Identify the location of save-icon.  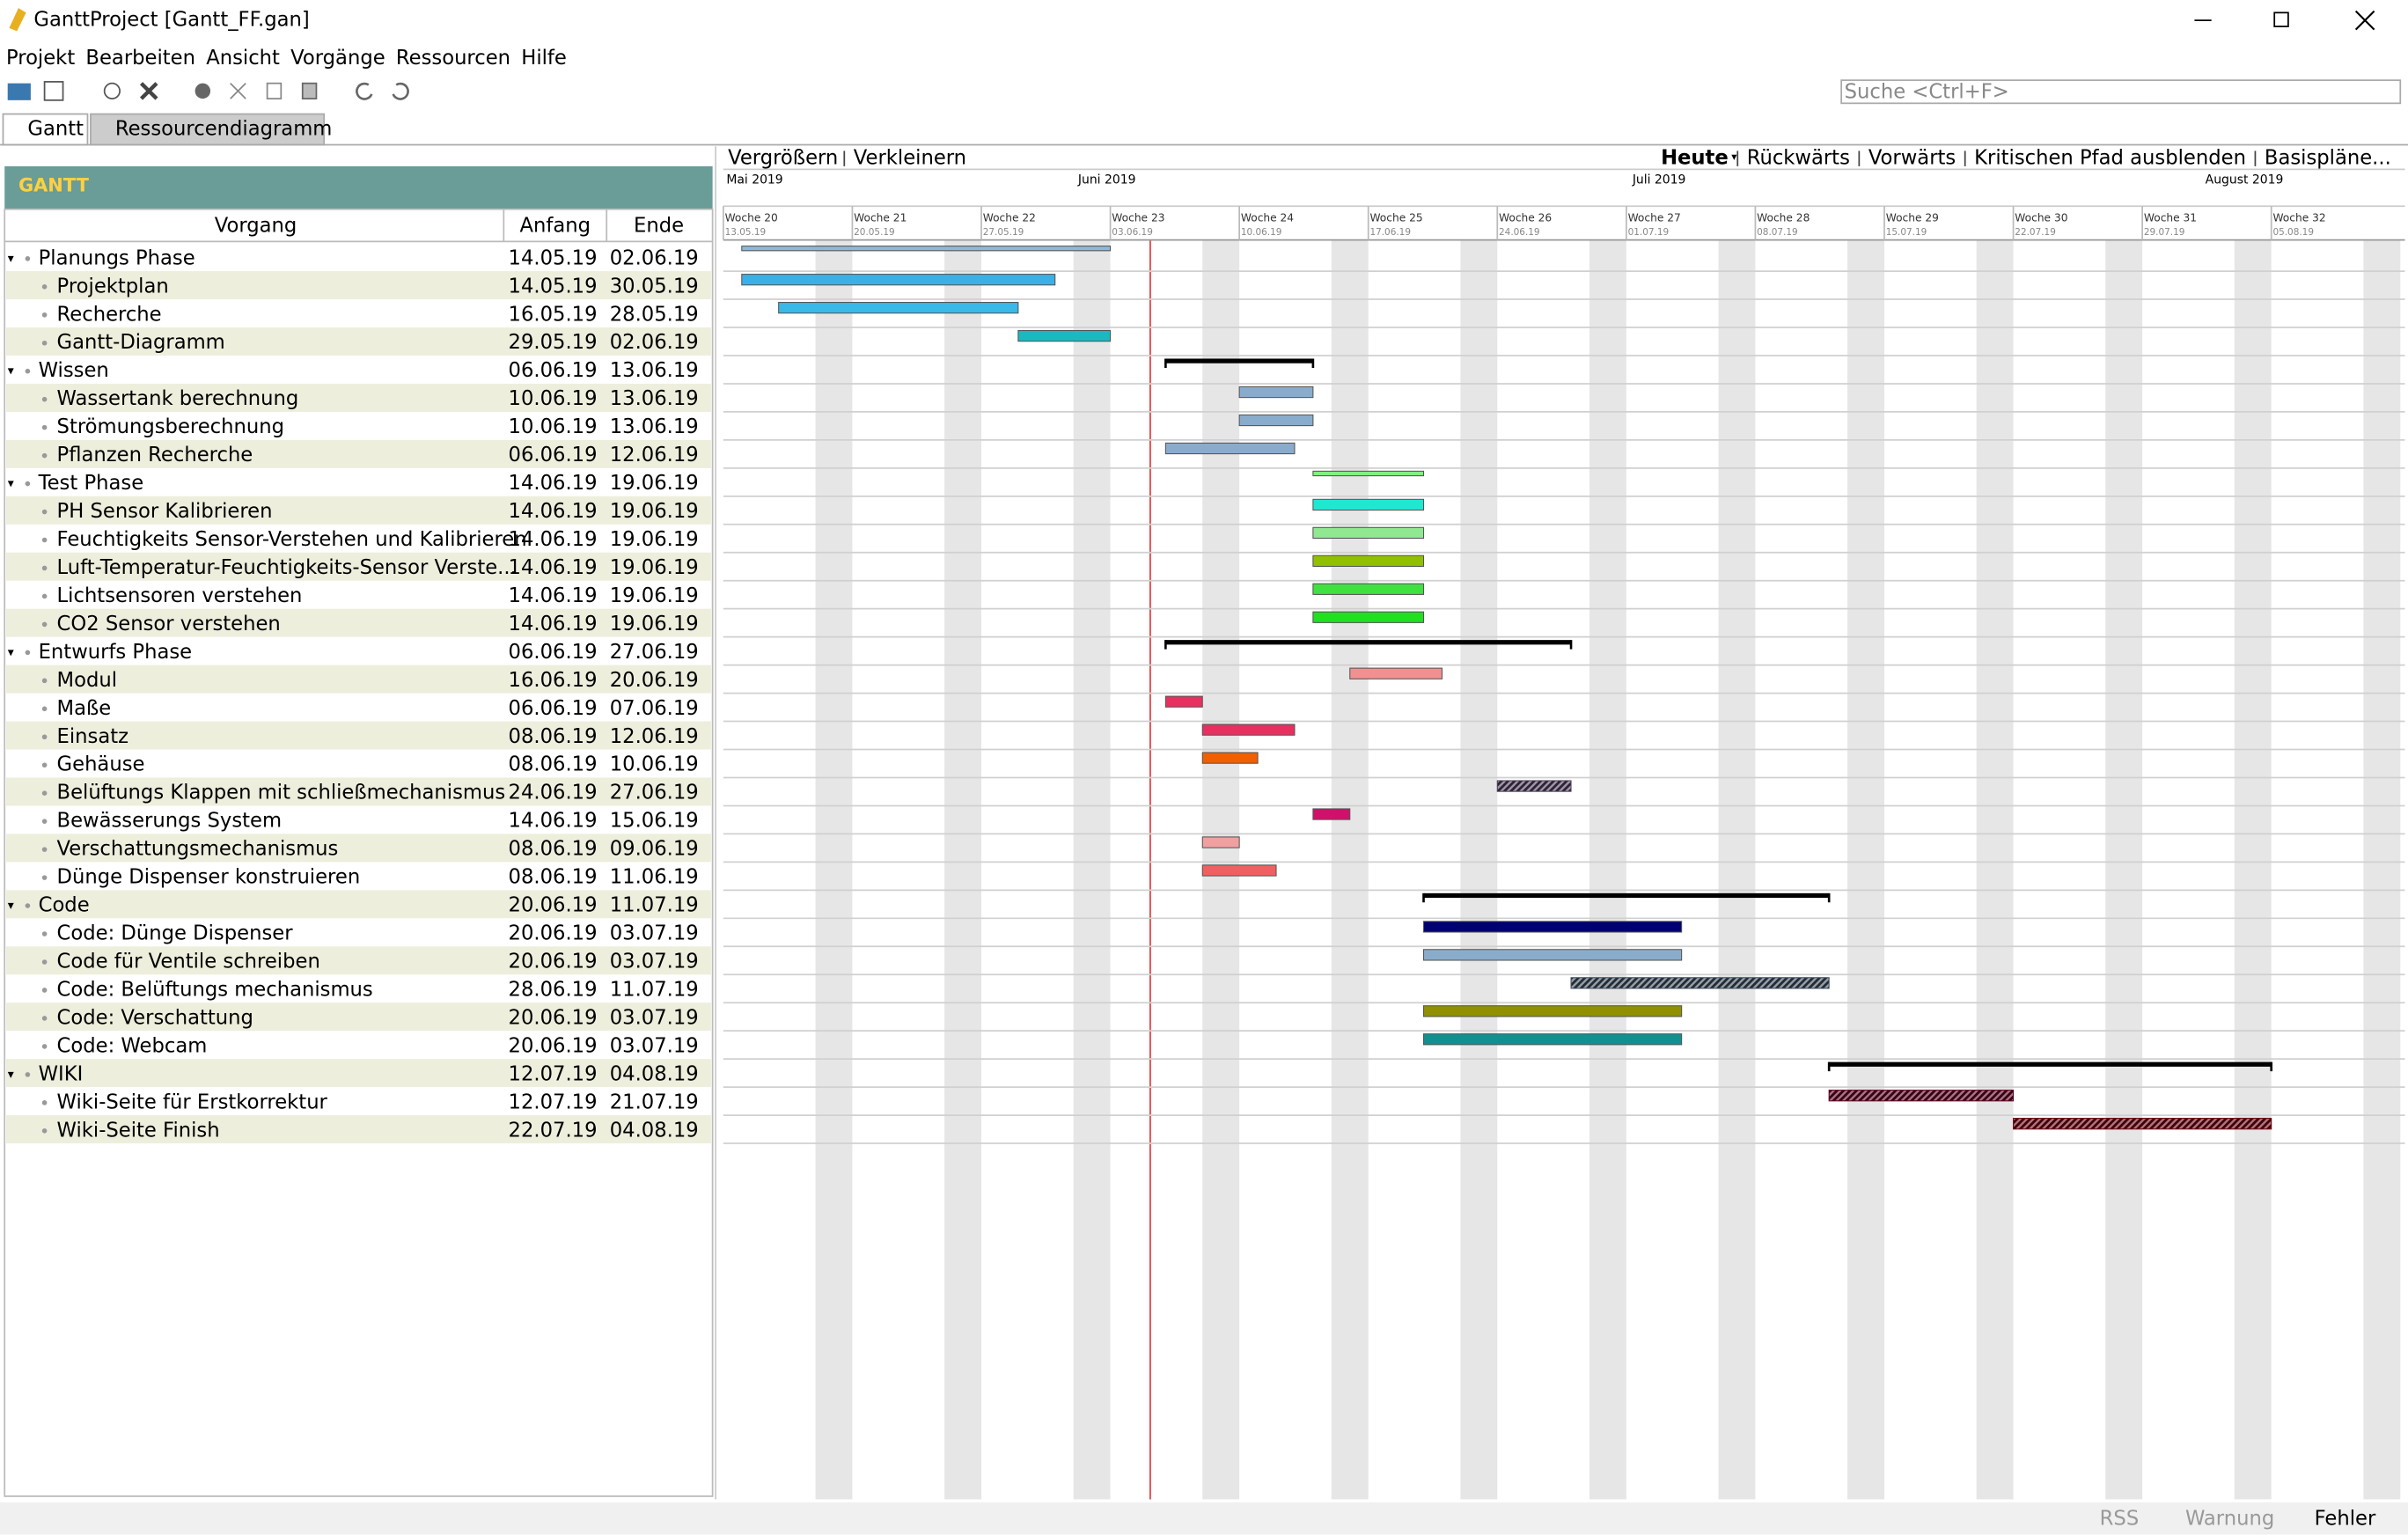
(53, 91).